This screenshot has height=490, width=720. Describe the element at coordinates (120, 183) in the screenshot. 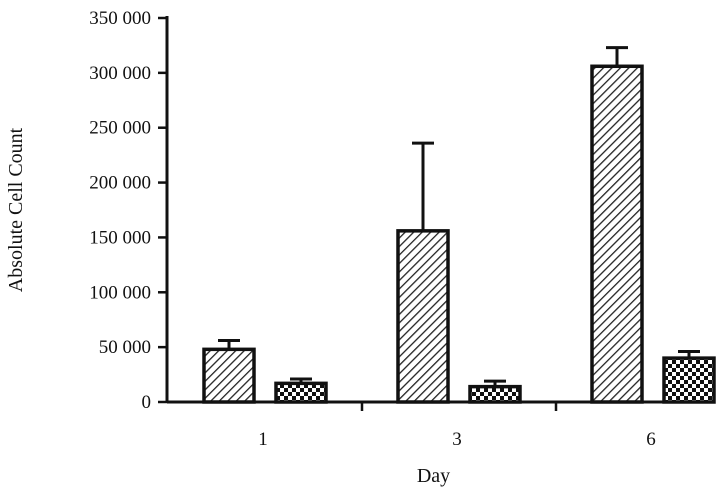

I see `y-tick-label: 200 000` at that location.